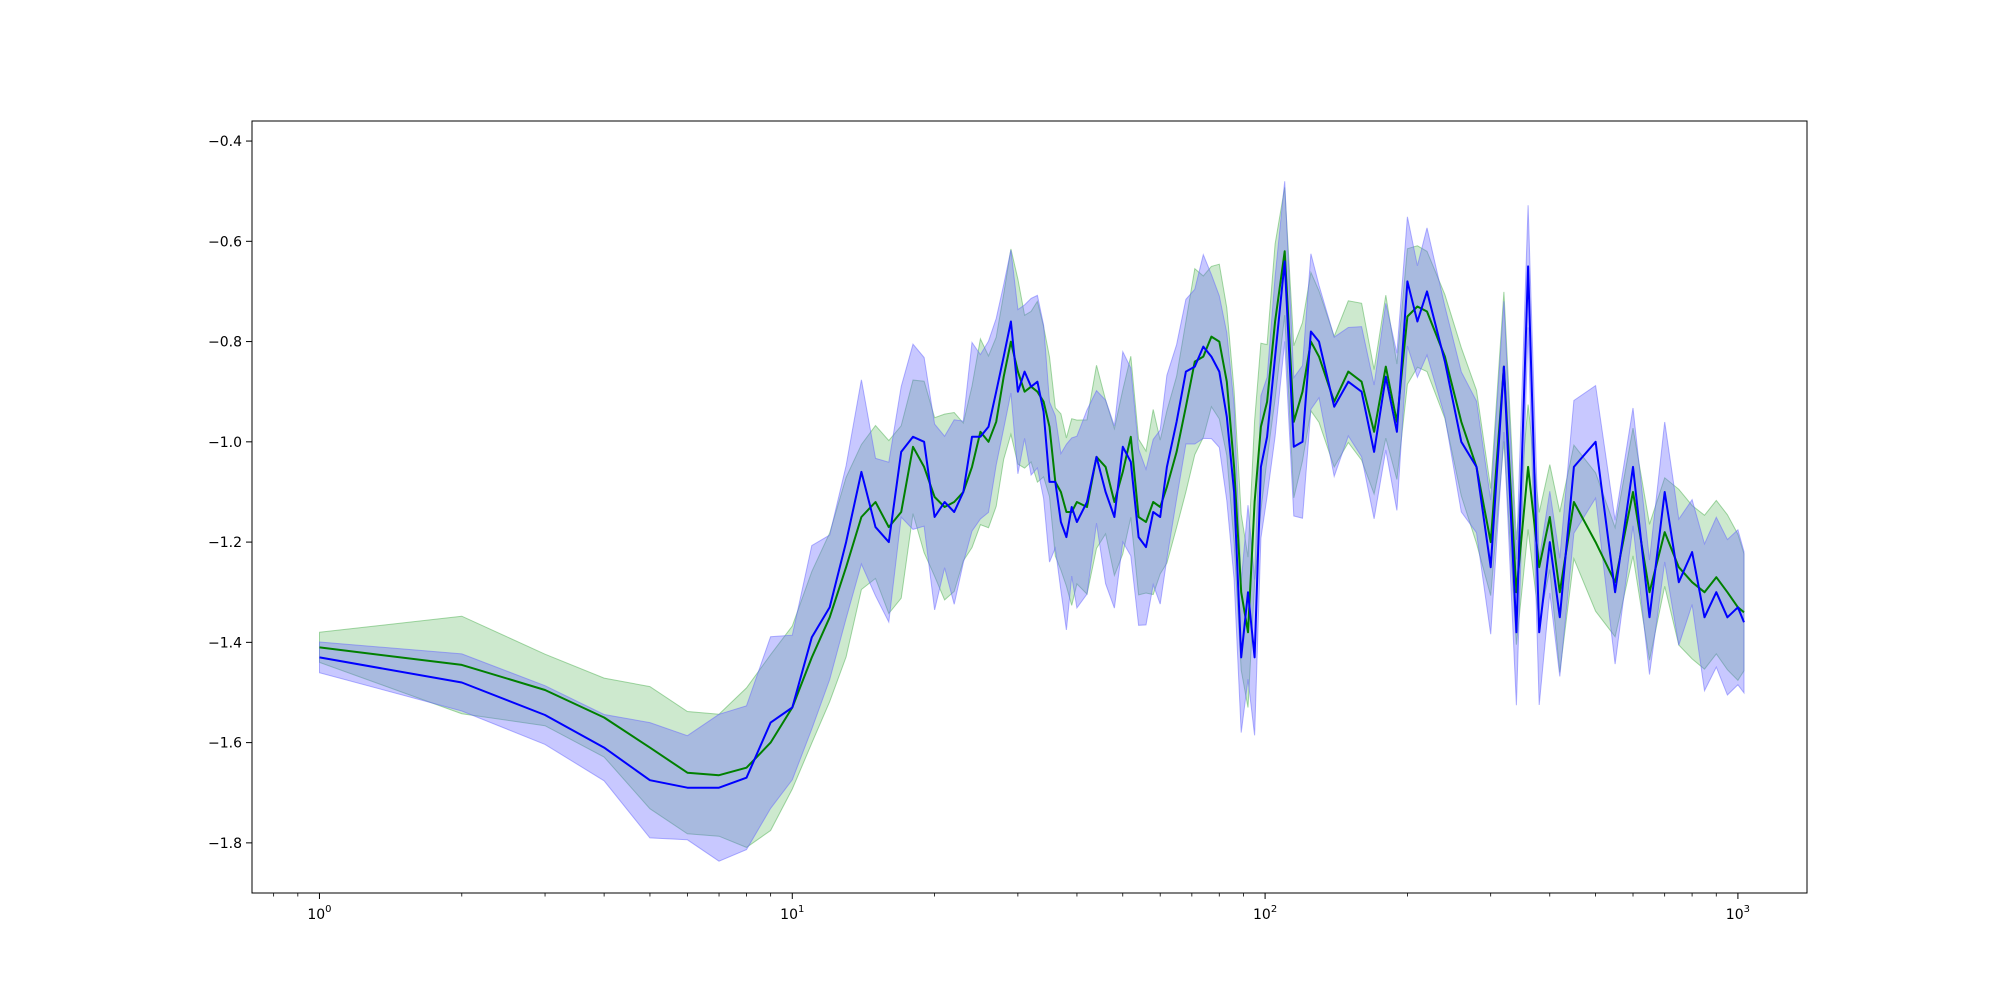 This screenshot has width=2000, height=1000. Describe the element at coordinates (225, 242) in the screenshot. I see `y-tick-label: −0.6` at that location.